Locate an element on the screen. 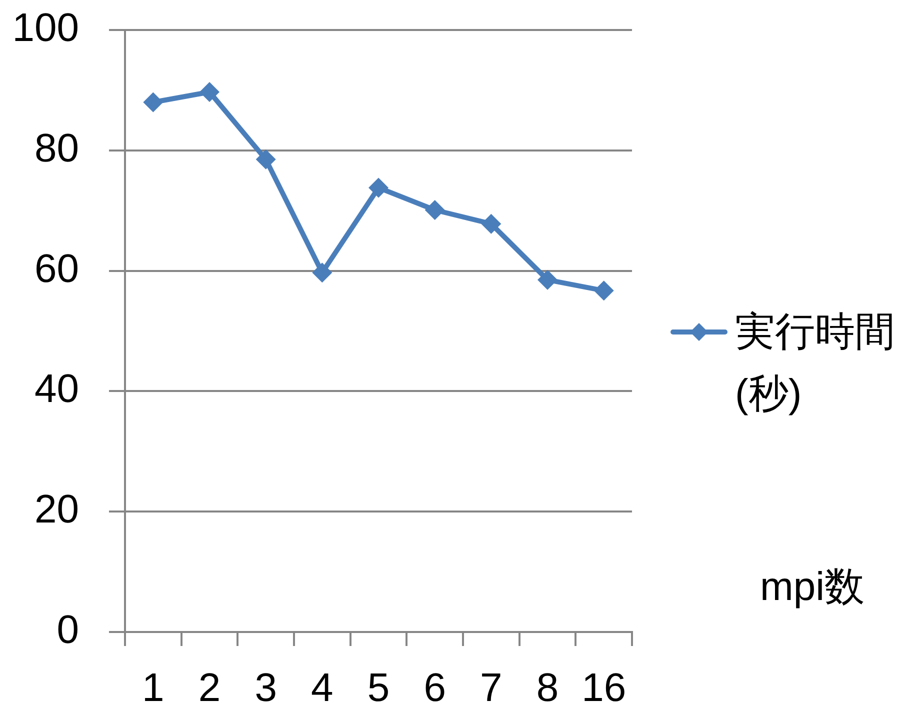 This screenshot has width=922, height=711. x-tick-label: 1 is located at coordinates (153, 688).